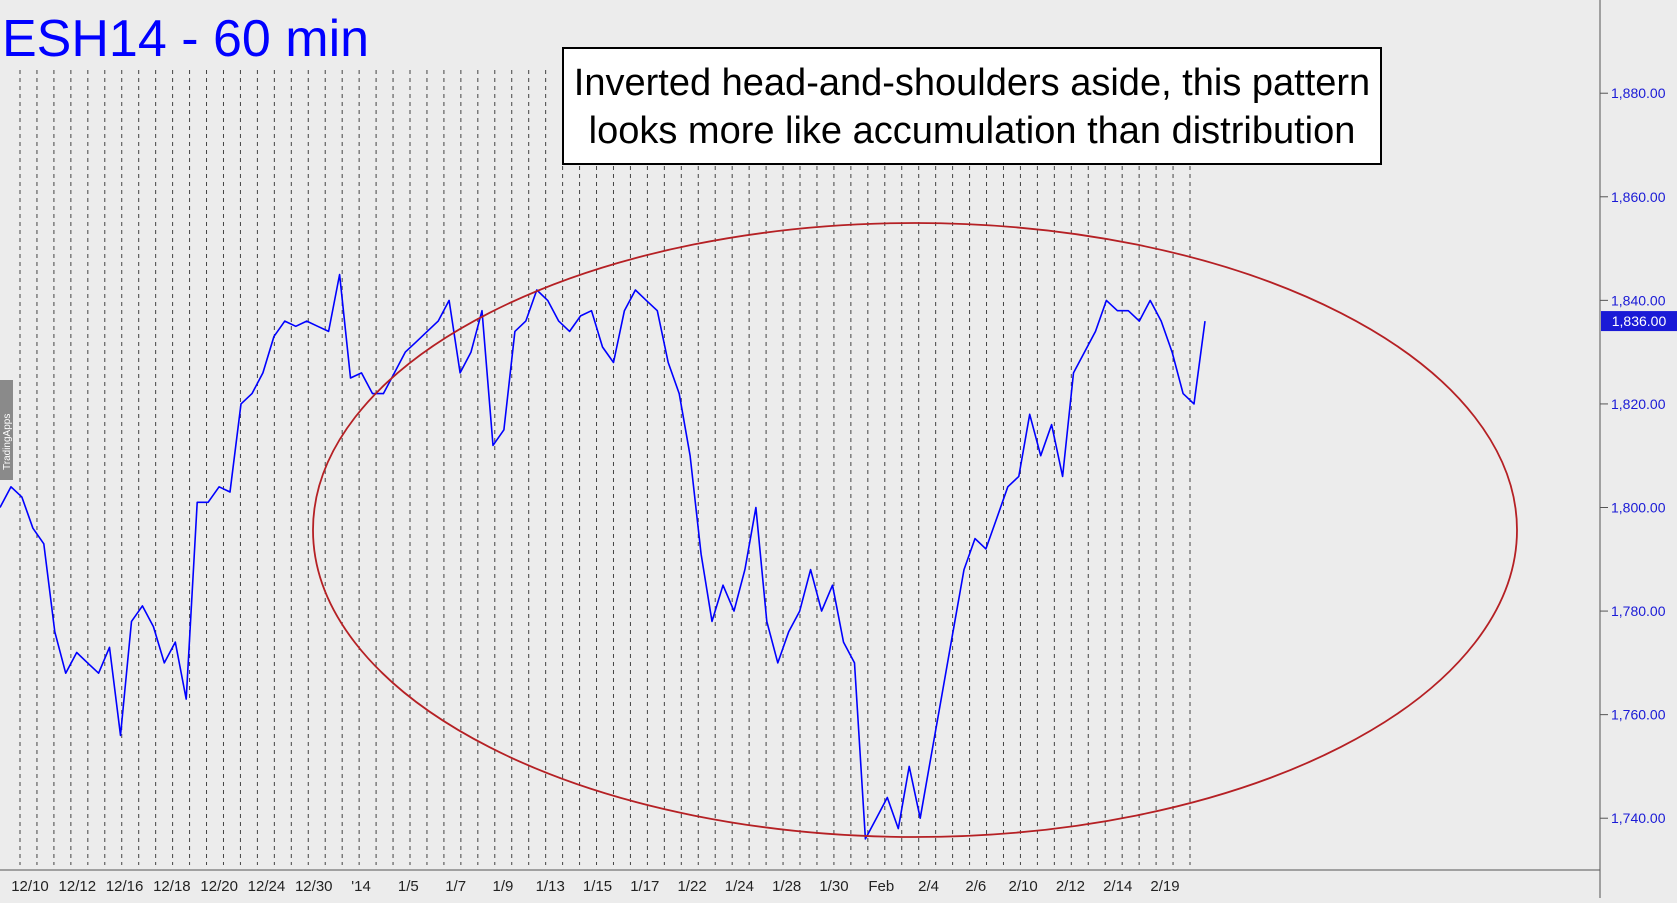  What do you see at coordinates (644, 886) in the screenshot?
I see `x-tick-label: 1/17` at bounding box center [644, 886].